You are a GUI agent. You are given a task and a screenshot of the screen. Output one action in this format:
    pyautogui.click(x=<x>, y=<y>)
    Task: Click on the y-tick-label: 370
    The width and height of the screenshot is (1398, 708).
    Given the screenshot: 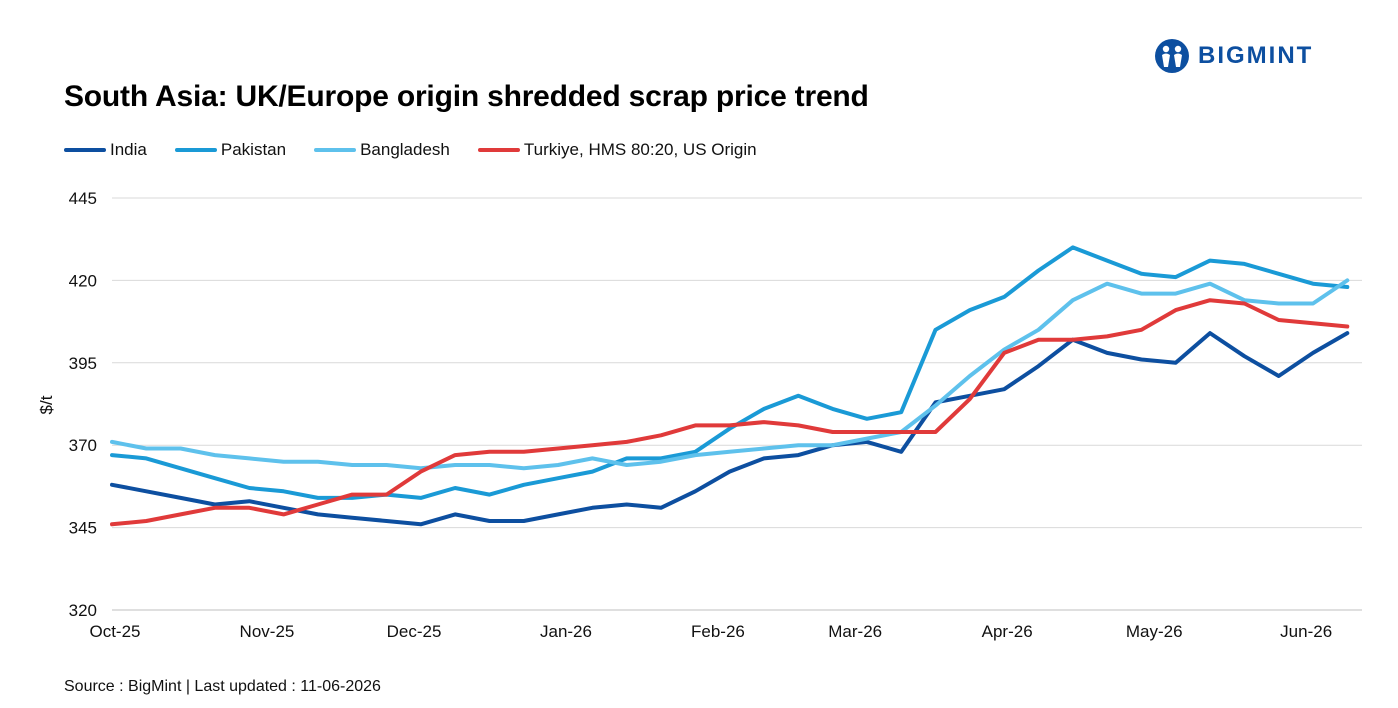 What is the action you would take?
    pyautogui.click(x=83, y=445)
    